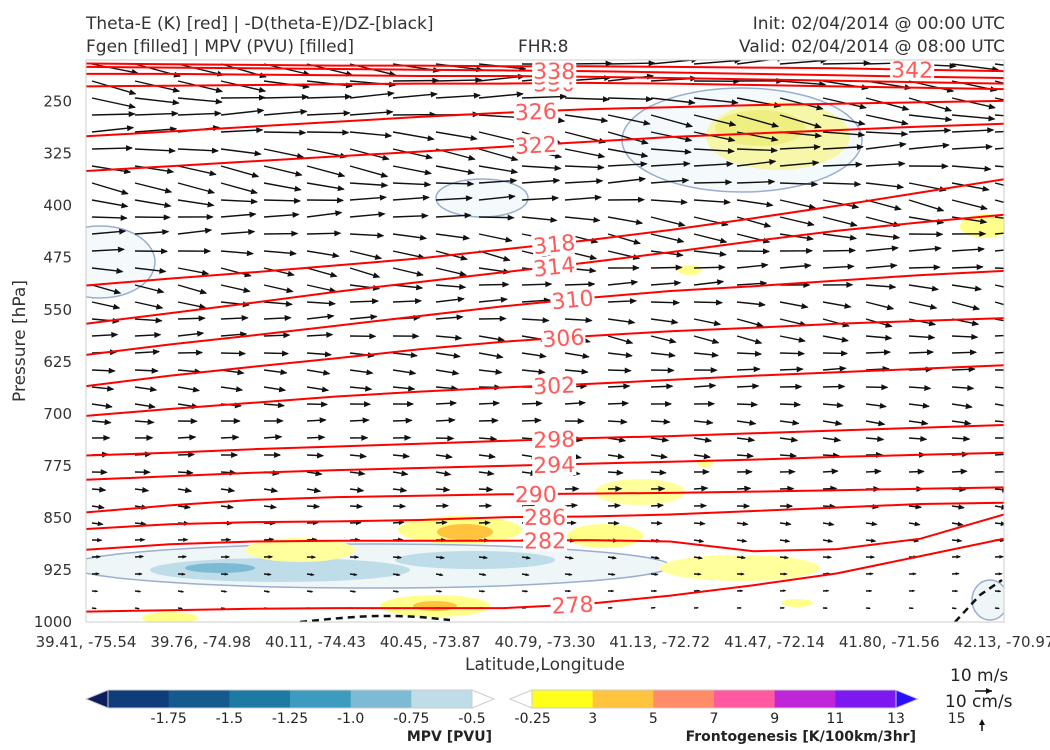 The image size is (1050, 750). Describe the element at coordinates (957, 719) in the screenshot. I see `colorbar-tick-label: 15` at that location.